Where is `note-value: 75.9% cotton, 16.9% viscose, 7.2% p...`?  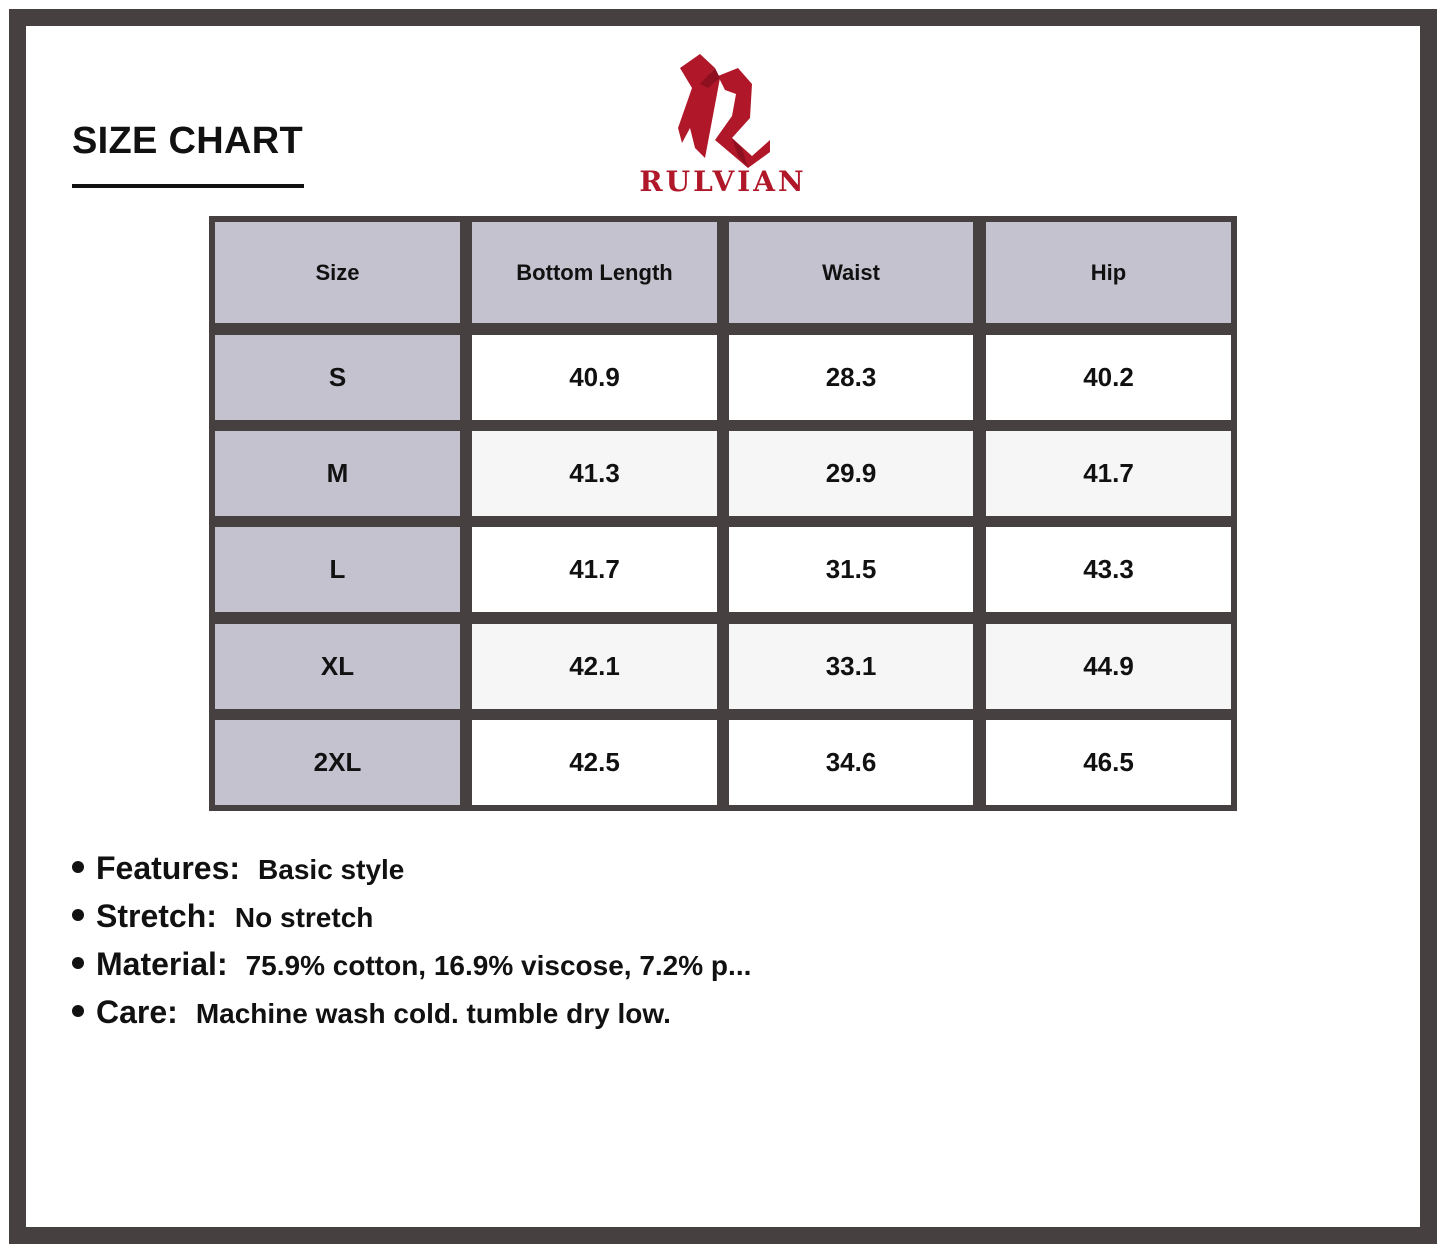 note-value: 75.9% cotton, 16.9% viscose, 7.2% p... is located at coordinates (498, 965).